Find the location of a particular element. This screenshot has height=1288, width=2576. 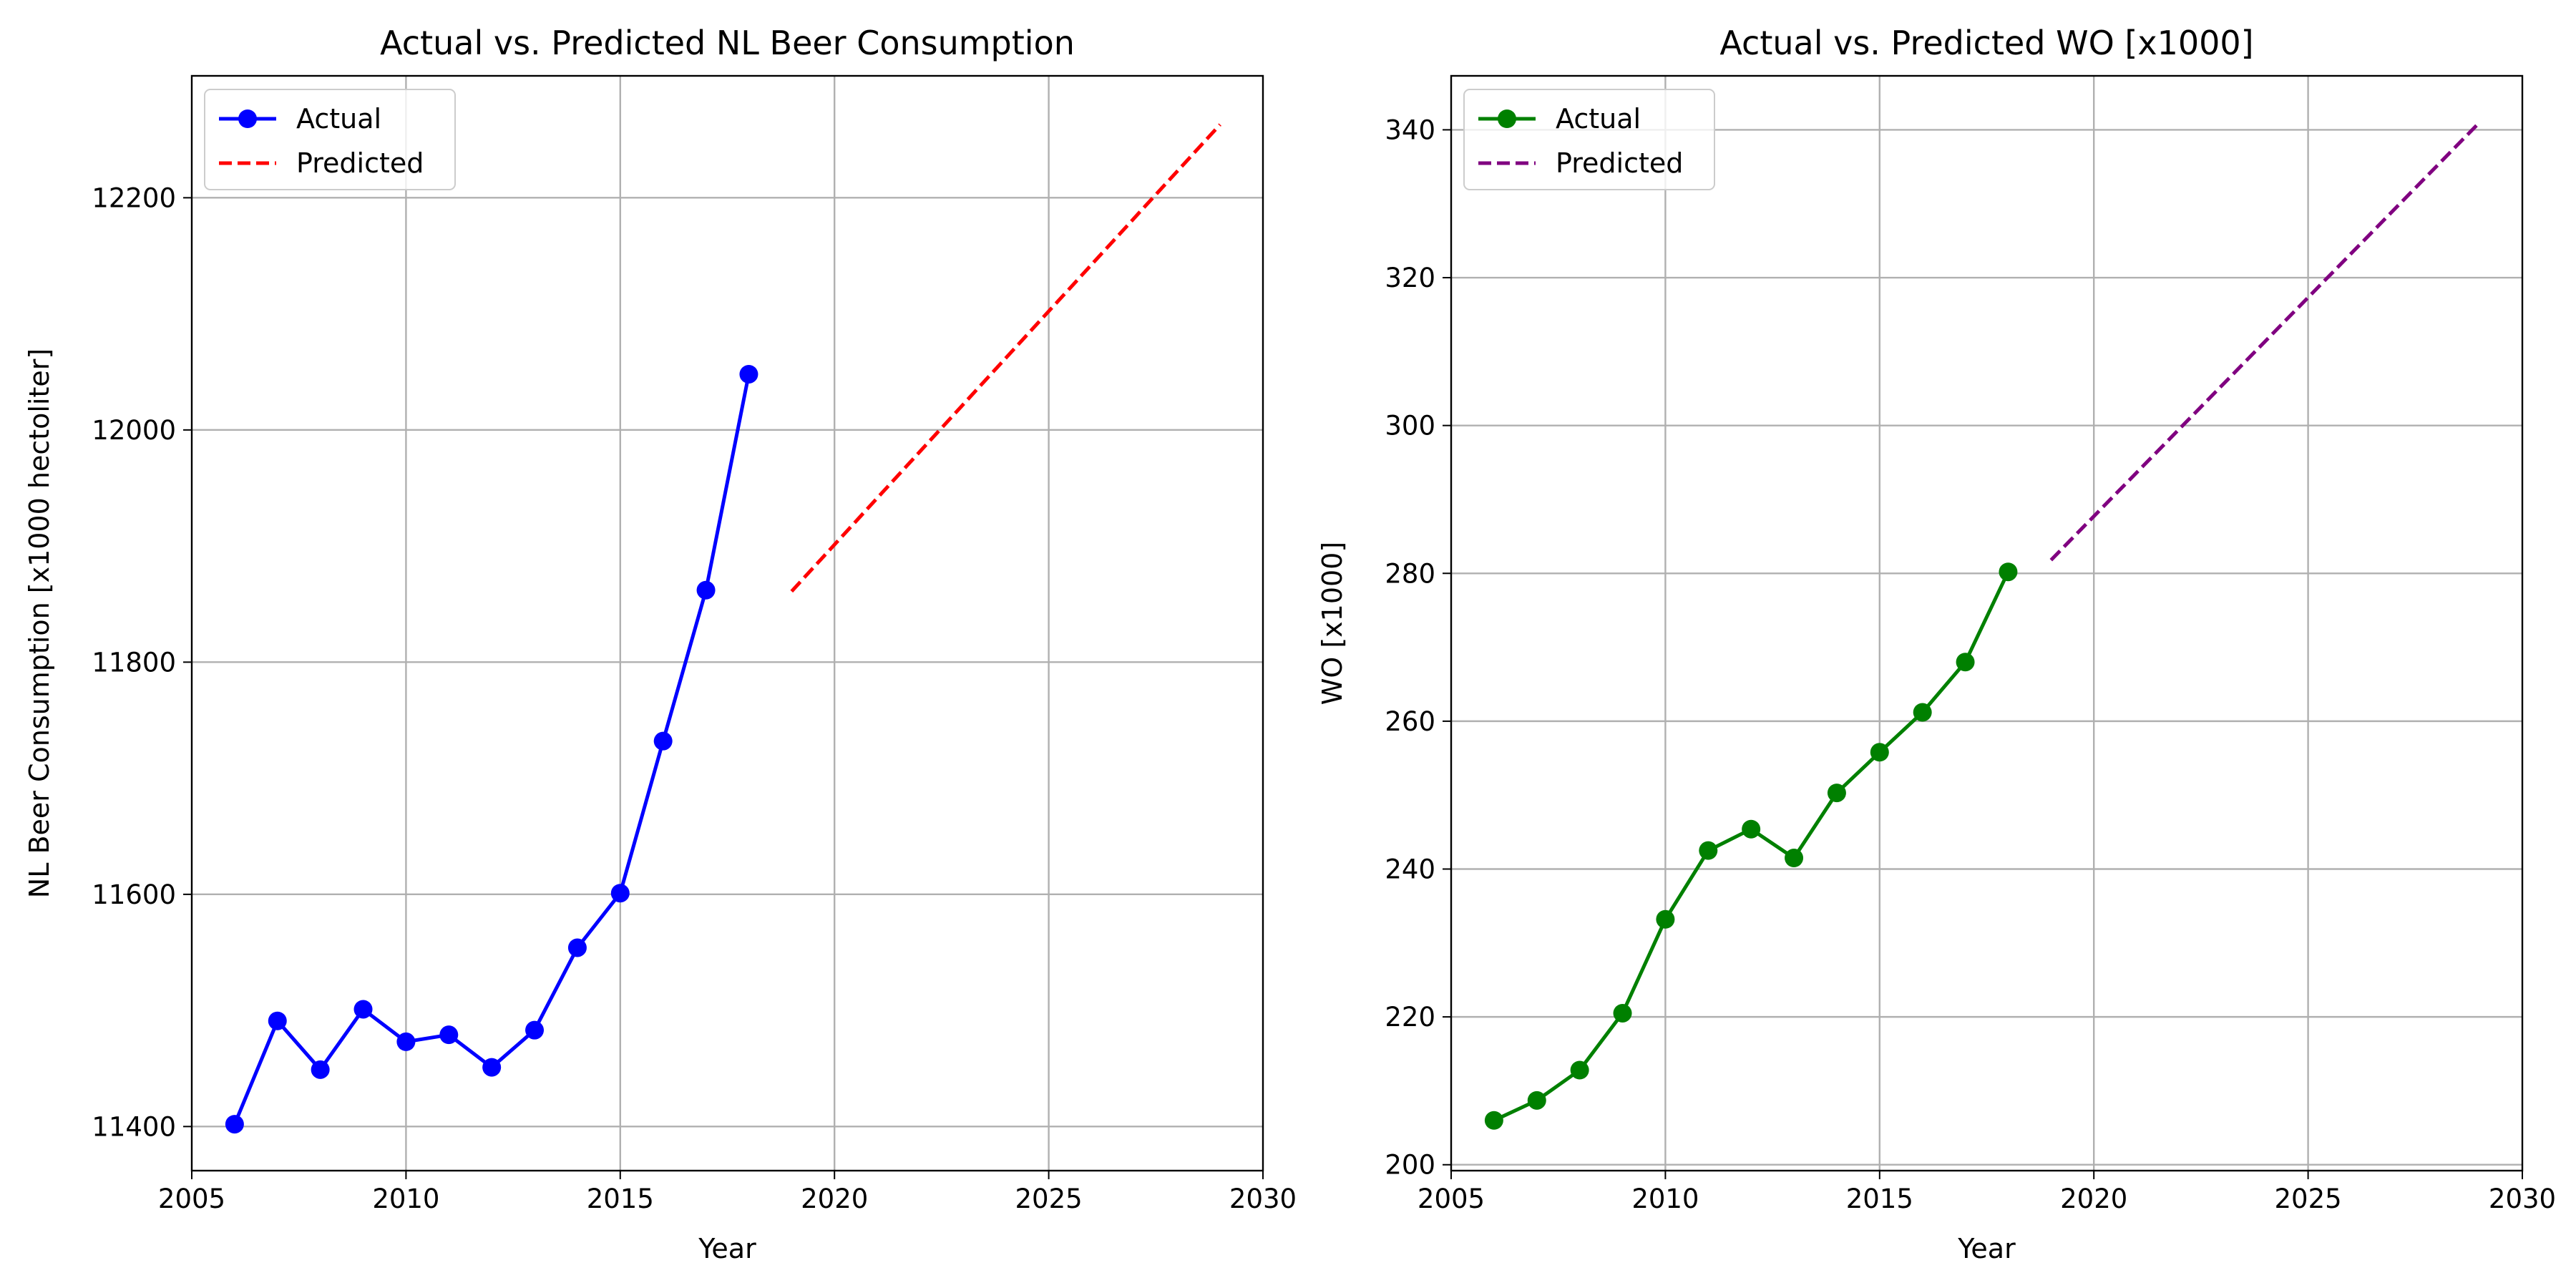

y-tick-label: 11600 is located at coordinates (134, 894).